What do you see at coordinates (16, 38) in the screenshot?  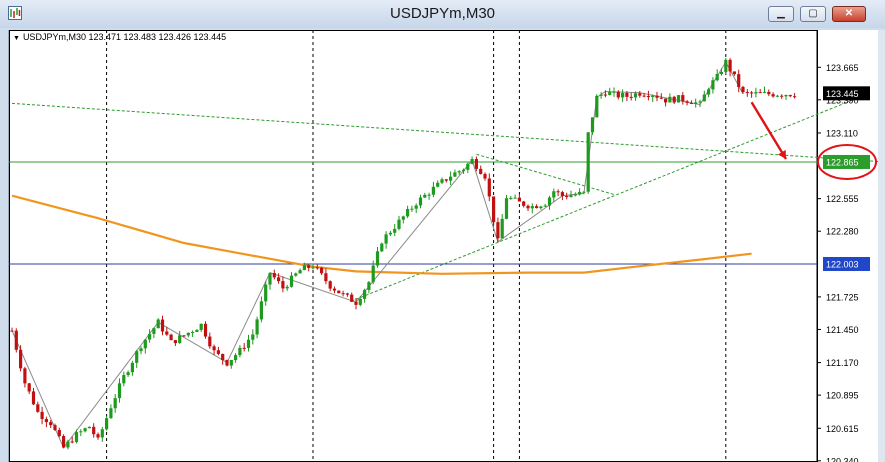 I see `collapse-triangle-icon: ▼` at bounding box center [16, 38].